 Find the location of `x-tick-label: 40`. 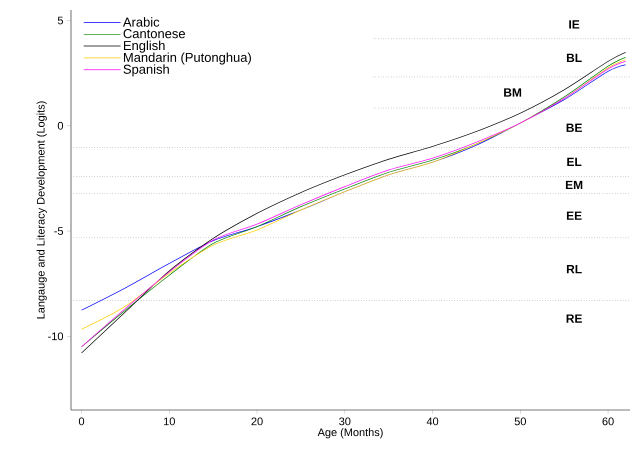

x-tick-label: 40 is located at coordinates (432, 422).